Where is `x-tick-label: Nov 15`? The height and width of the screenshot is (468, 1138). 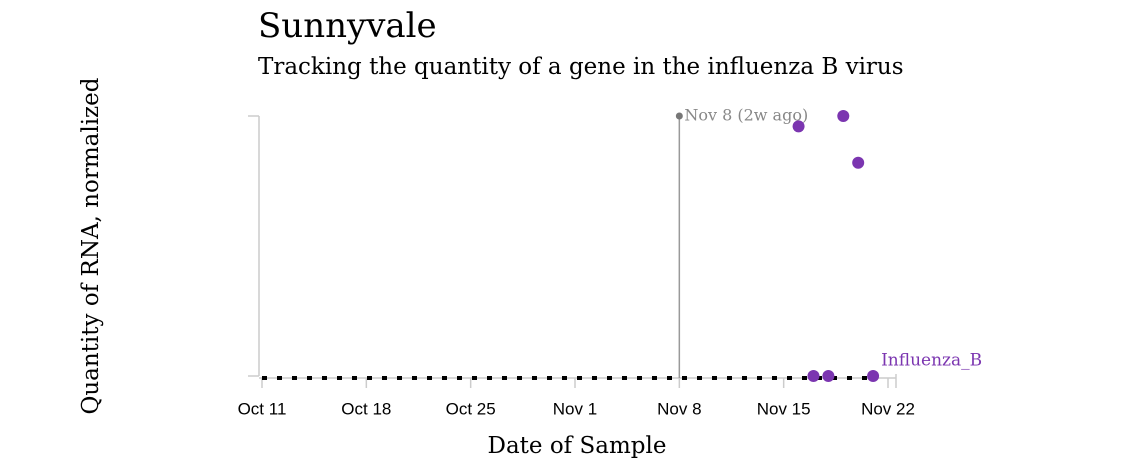 x-tick-label: Nov 15 is located at coordinates (784, 408).